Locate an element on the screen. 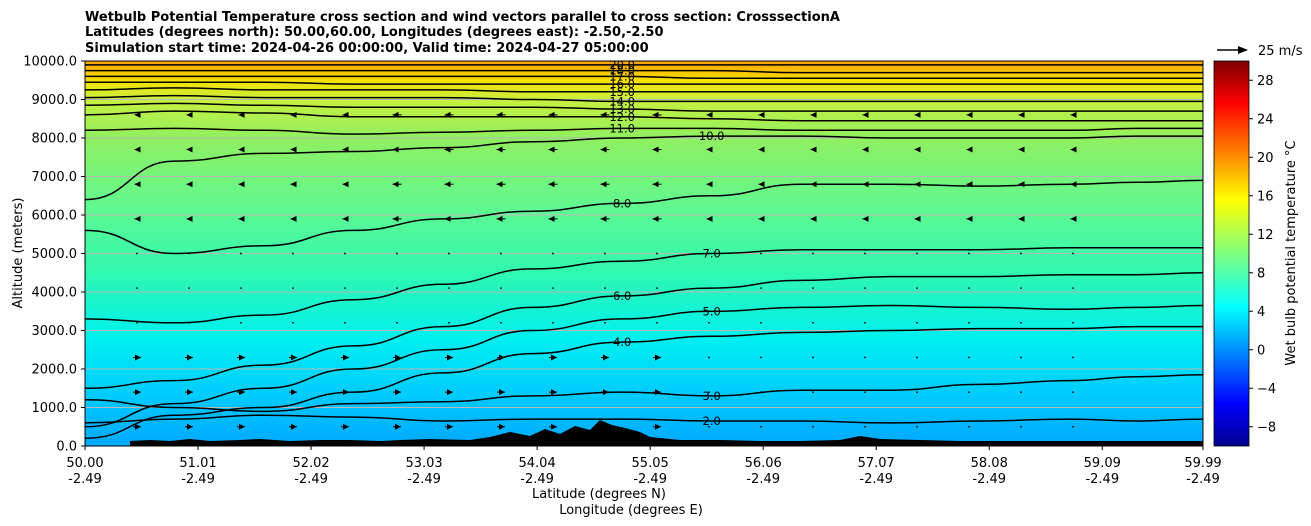 The width and height of the screenshot is (1311, 526). wind-key: 25 m/s is located at coordinates (1260, 51).